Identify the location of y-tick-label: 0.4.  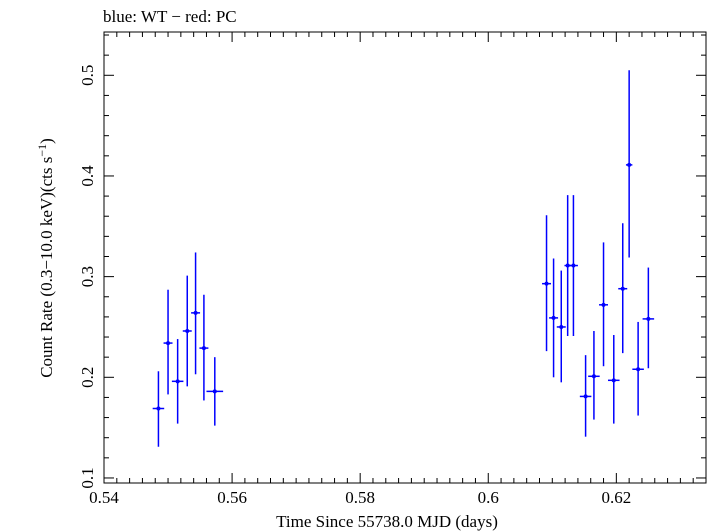
(87, 176).